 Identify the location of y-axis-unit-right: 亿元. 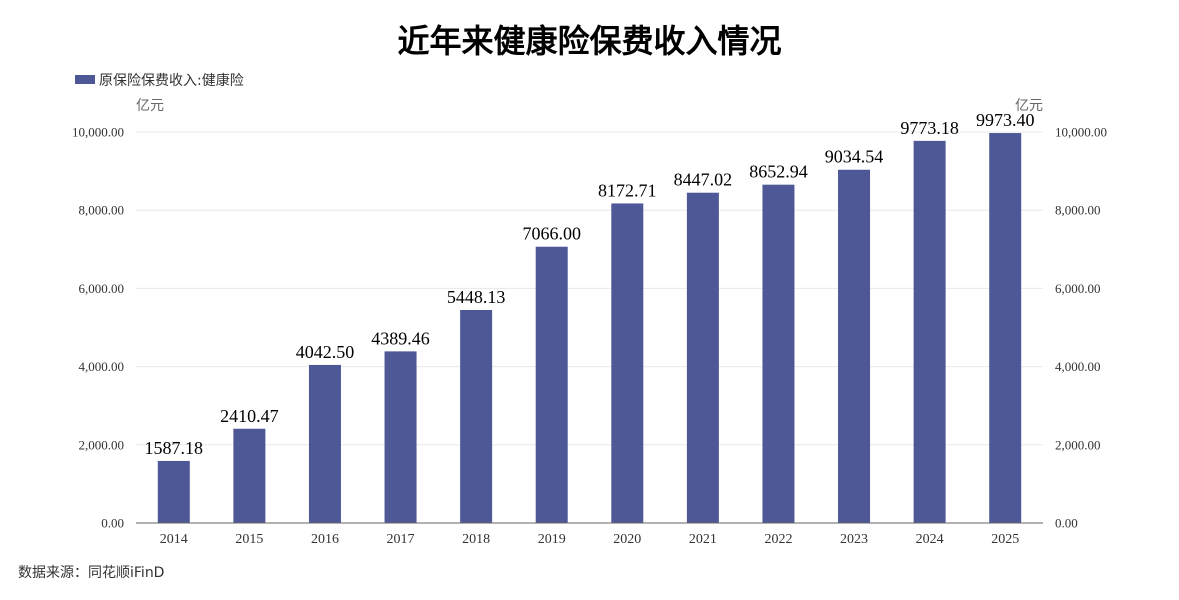
(1029, 106).